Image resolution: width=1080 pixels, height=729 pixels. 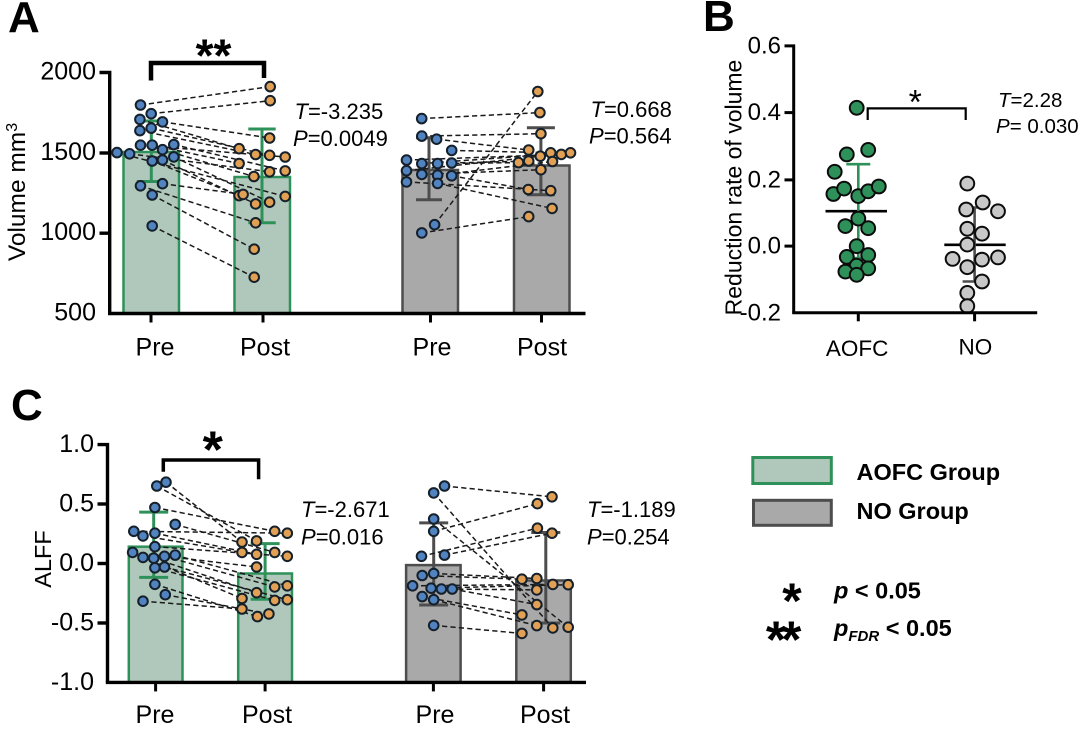 I want to click on svg-text: B, so click(x=719, y=20).